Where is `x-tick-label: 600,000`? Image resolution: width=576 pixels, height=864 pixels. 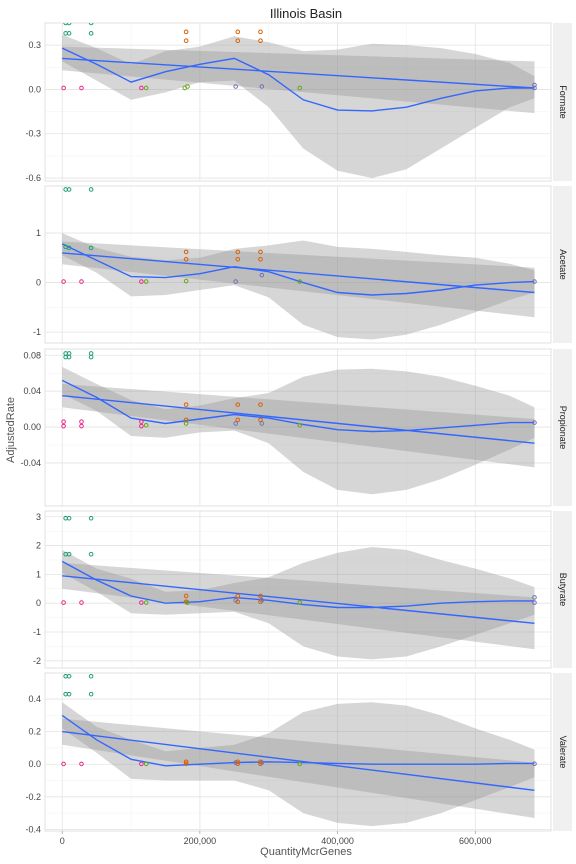 x-tick-label: 600,000 is located at coordinates (475, 841).